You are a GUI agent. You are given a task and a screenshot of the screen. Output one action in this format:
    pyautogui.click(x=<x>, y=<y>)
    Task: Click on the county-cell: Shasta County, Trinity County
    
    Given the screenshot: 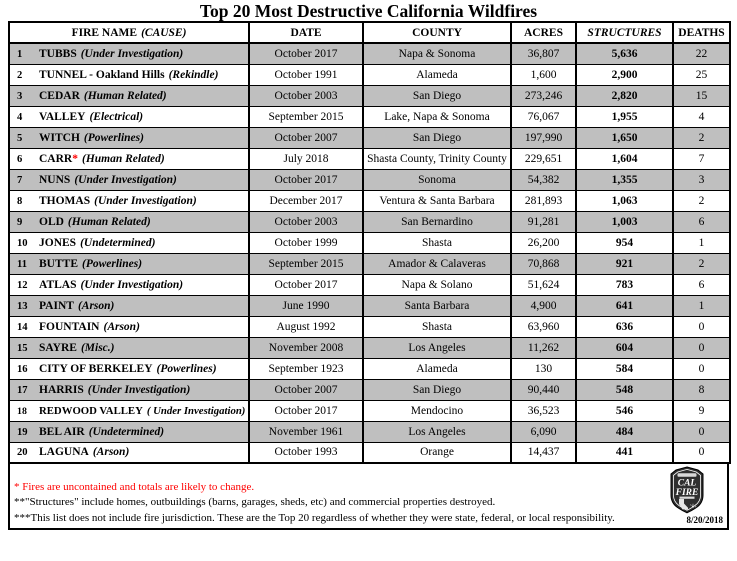 What is the action you would take?
    pyautogui.click(x=437, y=158)
    